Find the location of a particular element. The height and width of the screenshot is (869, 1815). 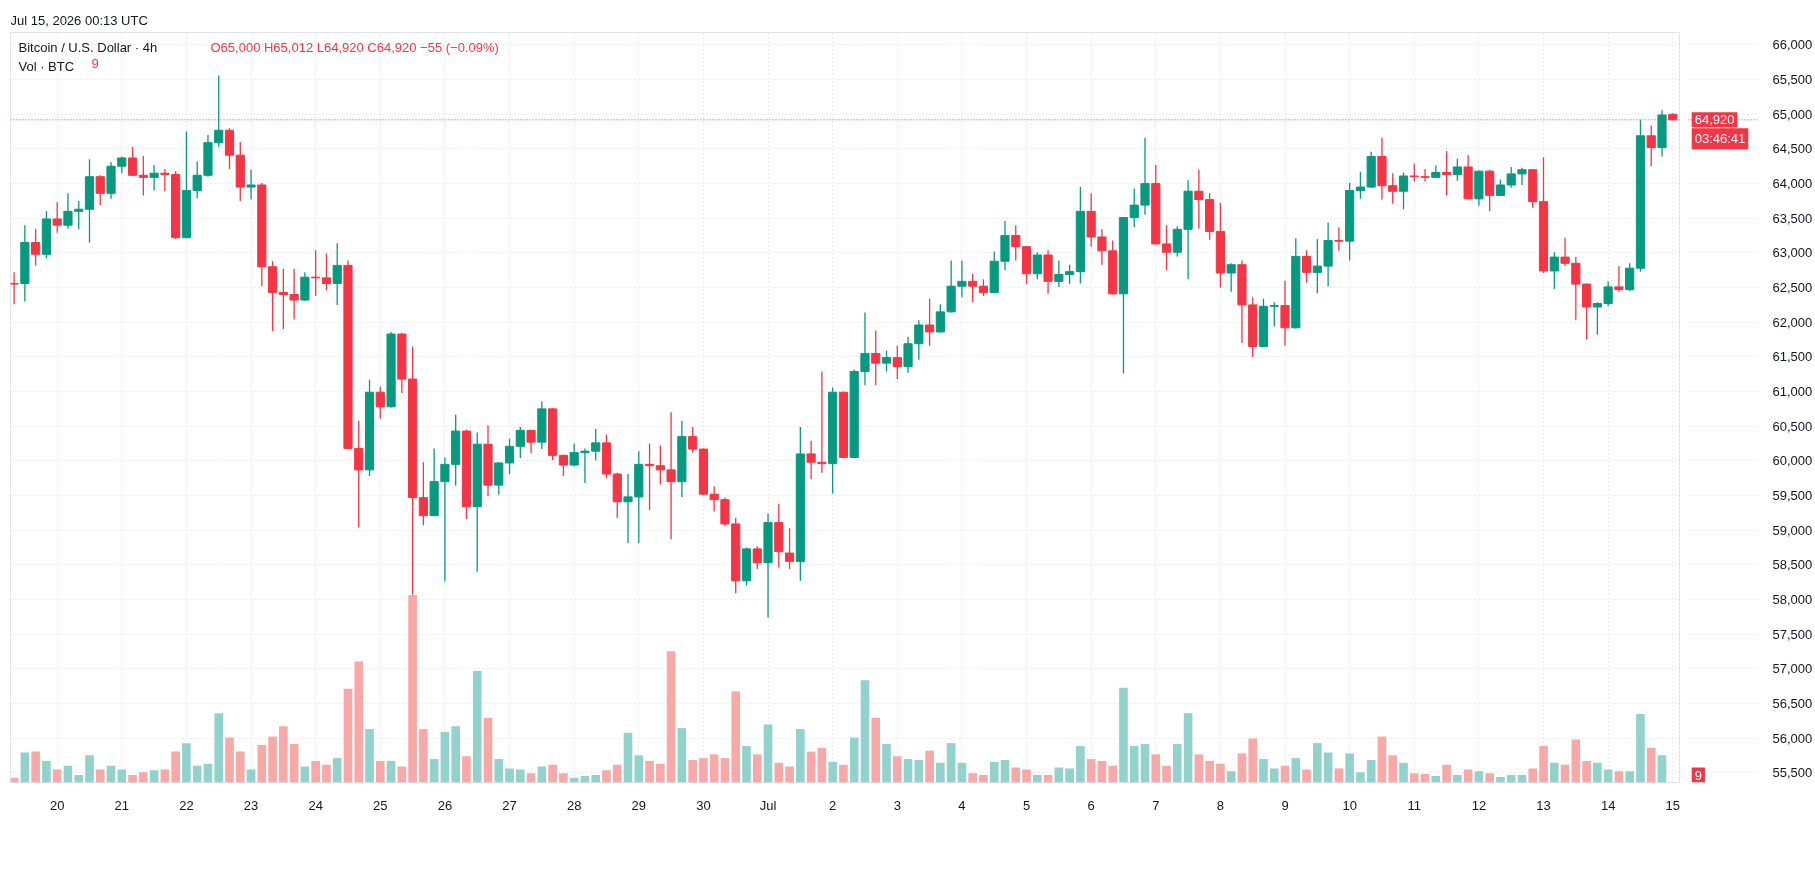

x-tick-label: 14 is located at coordinates (1608, 805).